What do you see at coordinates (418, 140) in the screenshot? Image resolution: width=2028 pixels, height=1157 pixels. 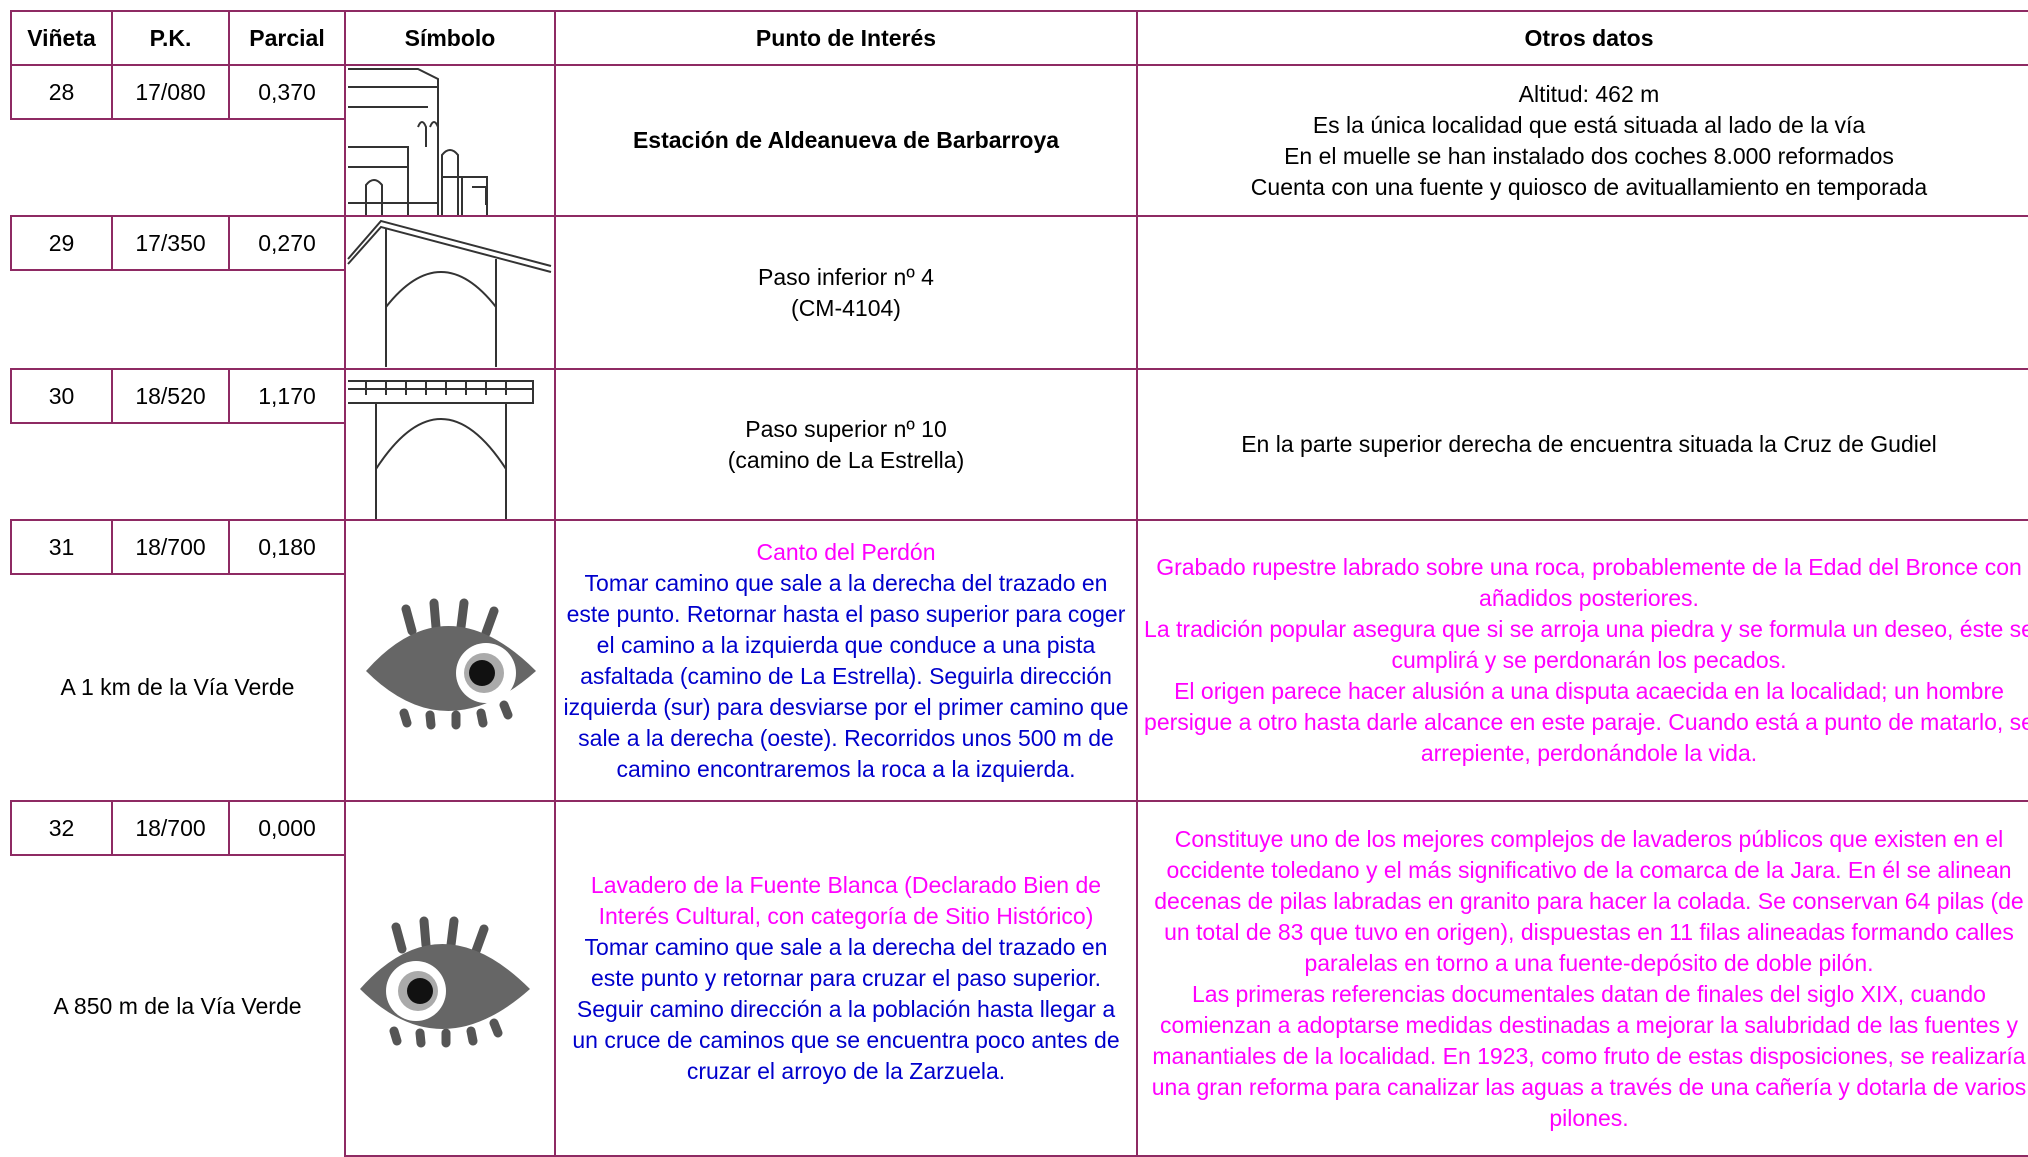 I see `station-icon` at bounding box center [418, 140].